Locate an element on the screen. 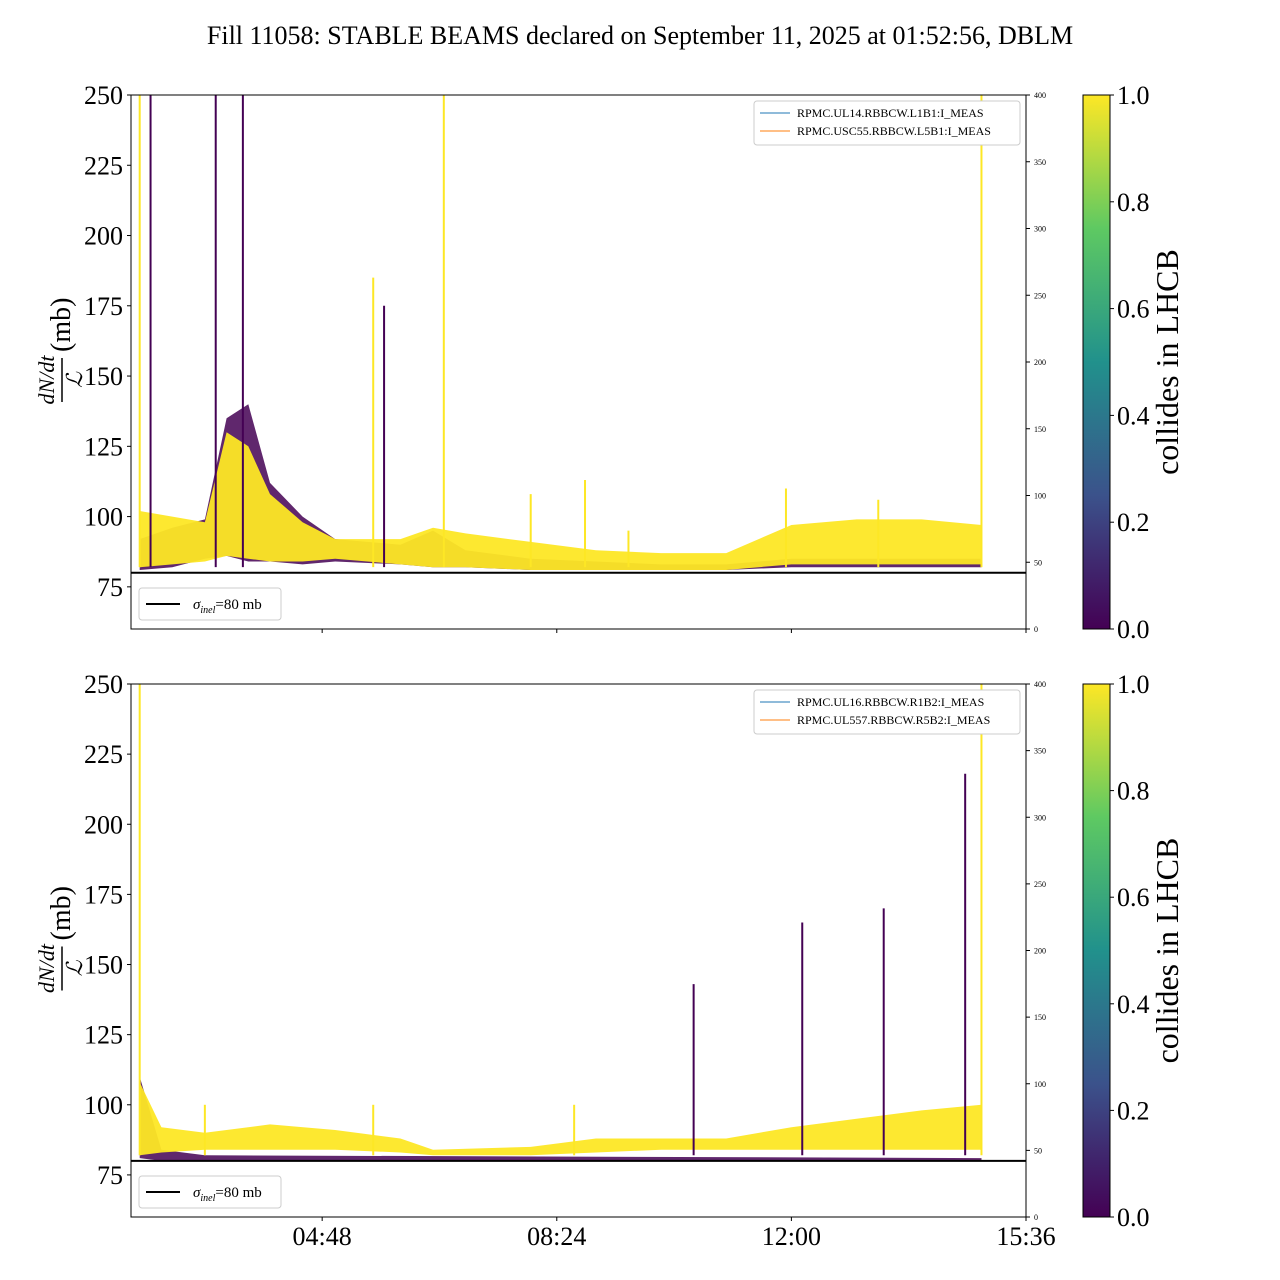 The width and height of the screenshot is (1280, 1280). x-tick-label: 08:24 is located at coordinates (556, 1236).